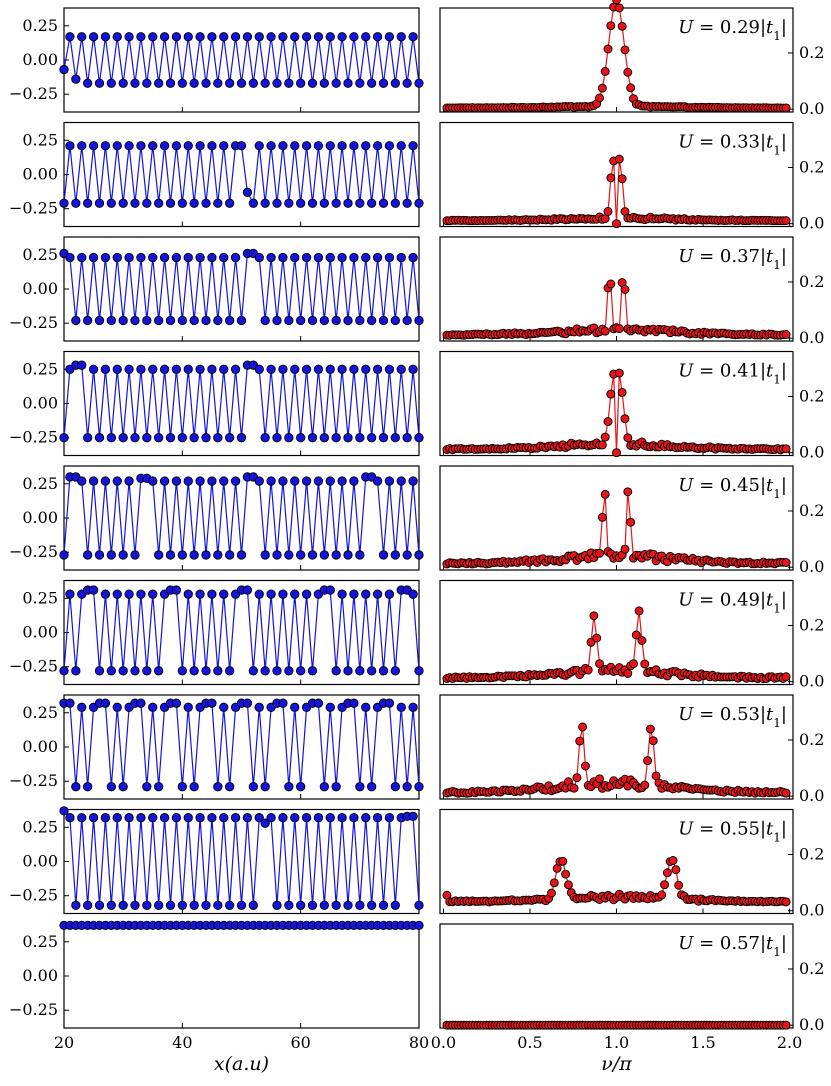  What do you see at coordinates (631, 177) in the screenshot?
I see `right-panel-2: 0.2 0.0 U = 0.33|t1|` at bounding box center [631, 177].